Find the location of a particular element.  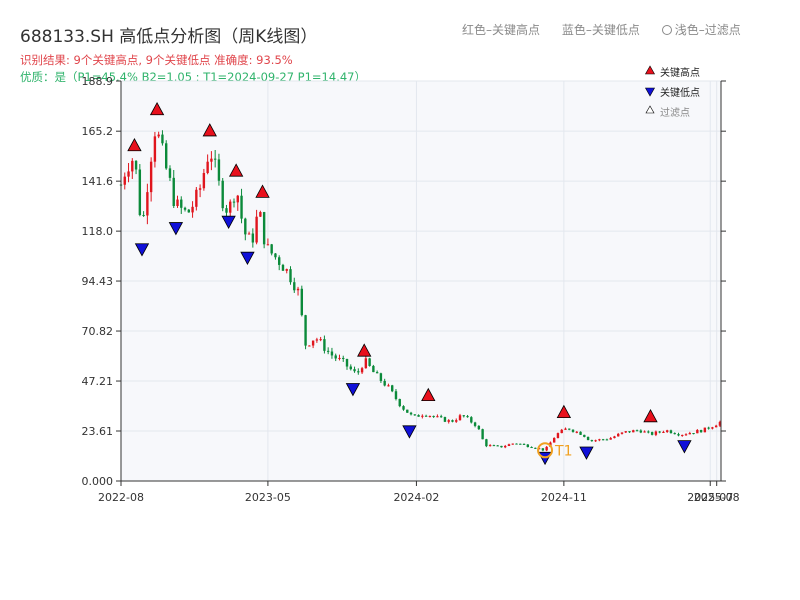

x-tick-label: 2024-02 is located at coordinates (416, 497).